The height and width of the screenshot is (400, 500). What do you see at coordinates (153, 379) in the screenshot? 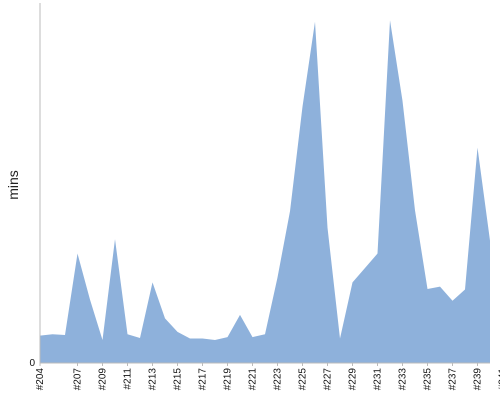
I see `x-tick-label: #213` at bounding box center [153, 379].